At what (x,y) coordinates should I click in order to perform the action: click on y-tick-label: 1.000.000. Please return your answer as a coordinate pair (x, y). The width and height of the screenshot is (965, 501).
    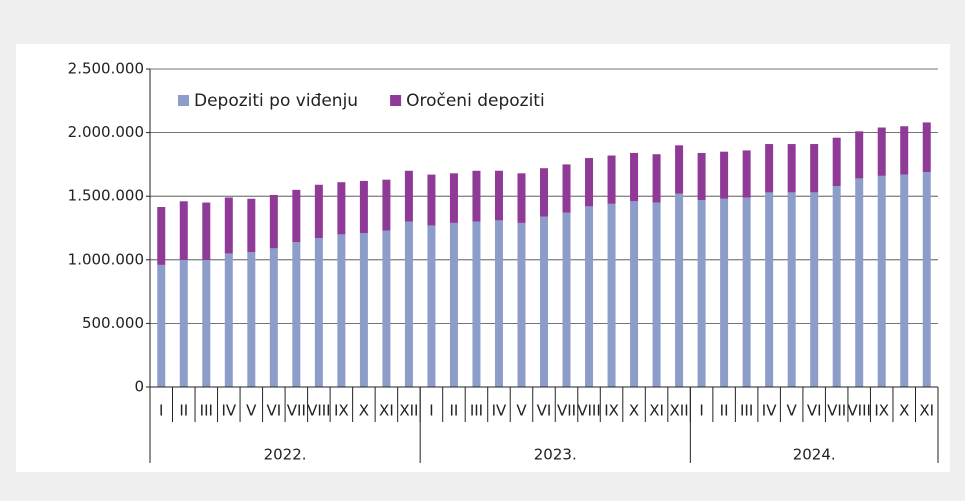
    Looking at the image, I should click on (106, 259).